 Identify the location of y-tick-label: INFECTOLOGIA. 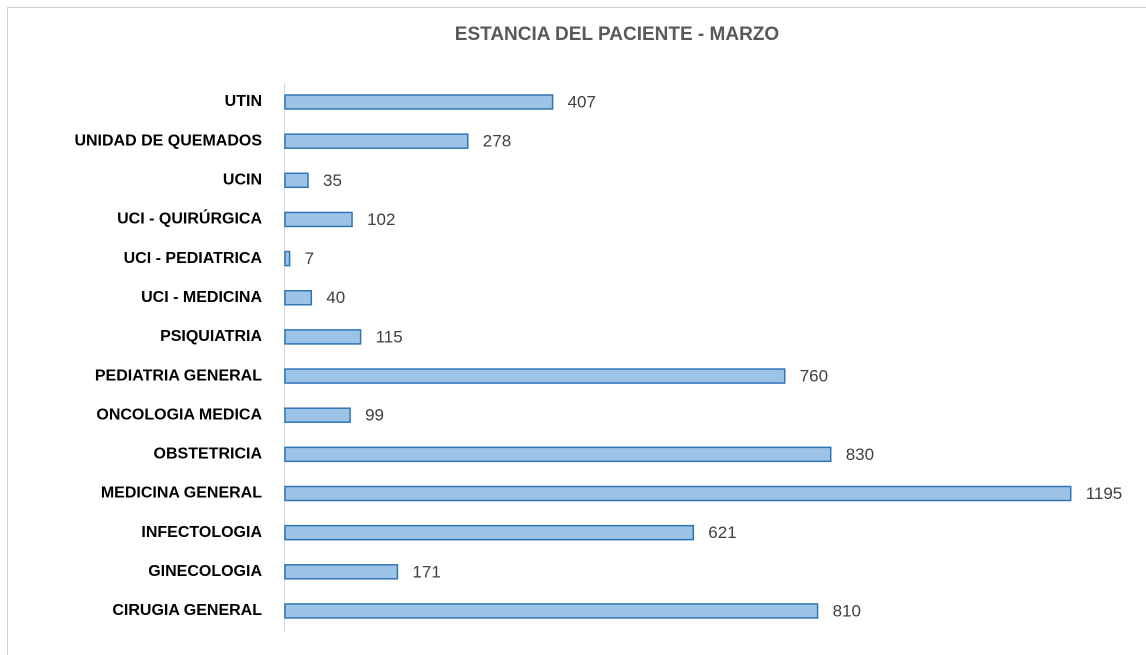
(201, 532).